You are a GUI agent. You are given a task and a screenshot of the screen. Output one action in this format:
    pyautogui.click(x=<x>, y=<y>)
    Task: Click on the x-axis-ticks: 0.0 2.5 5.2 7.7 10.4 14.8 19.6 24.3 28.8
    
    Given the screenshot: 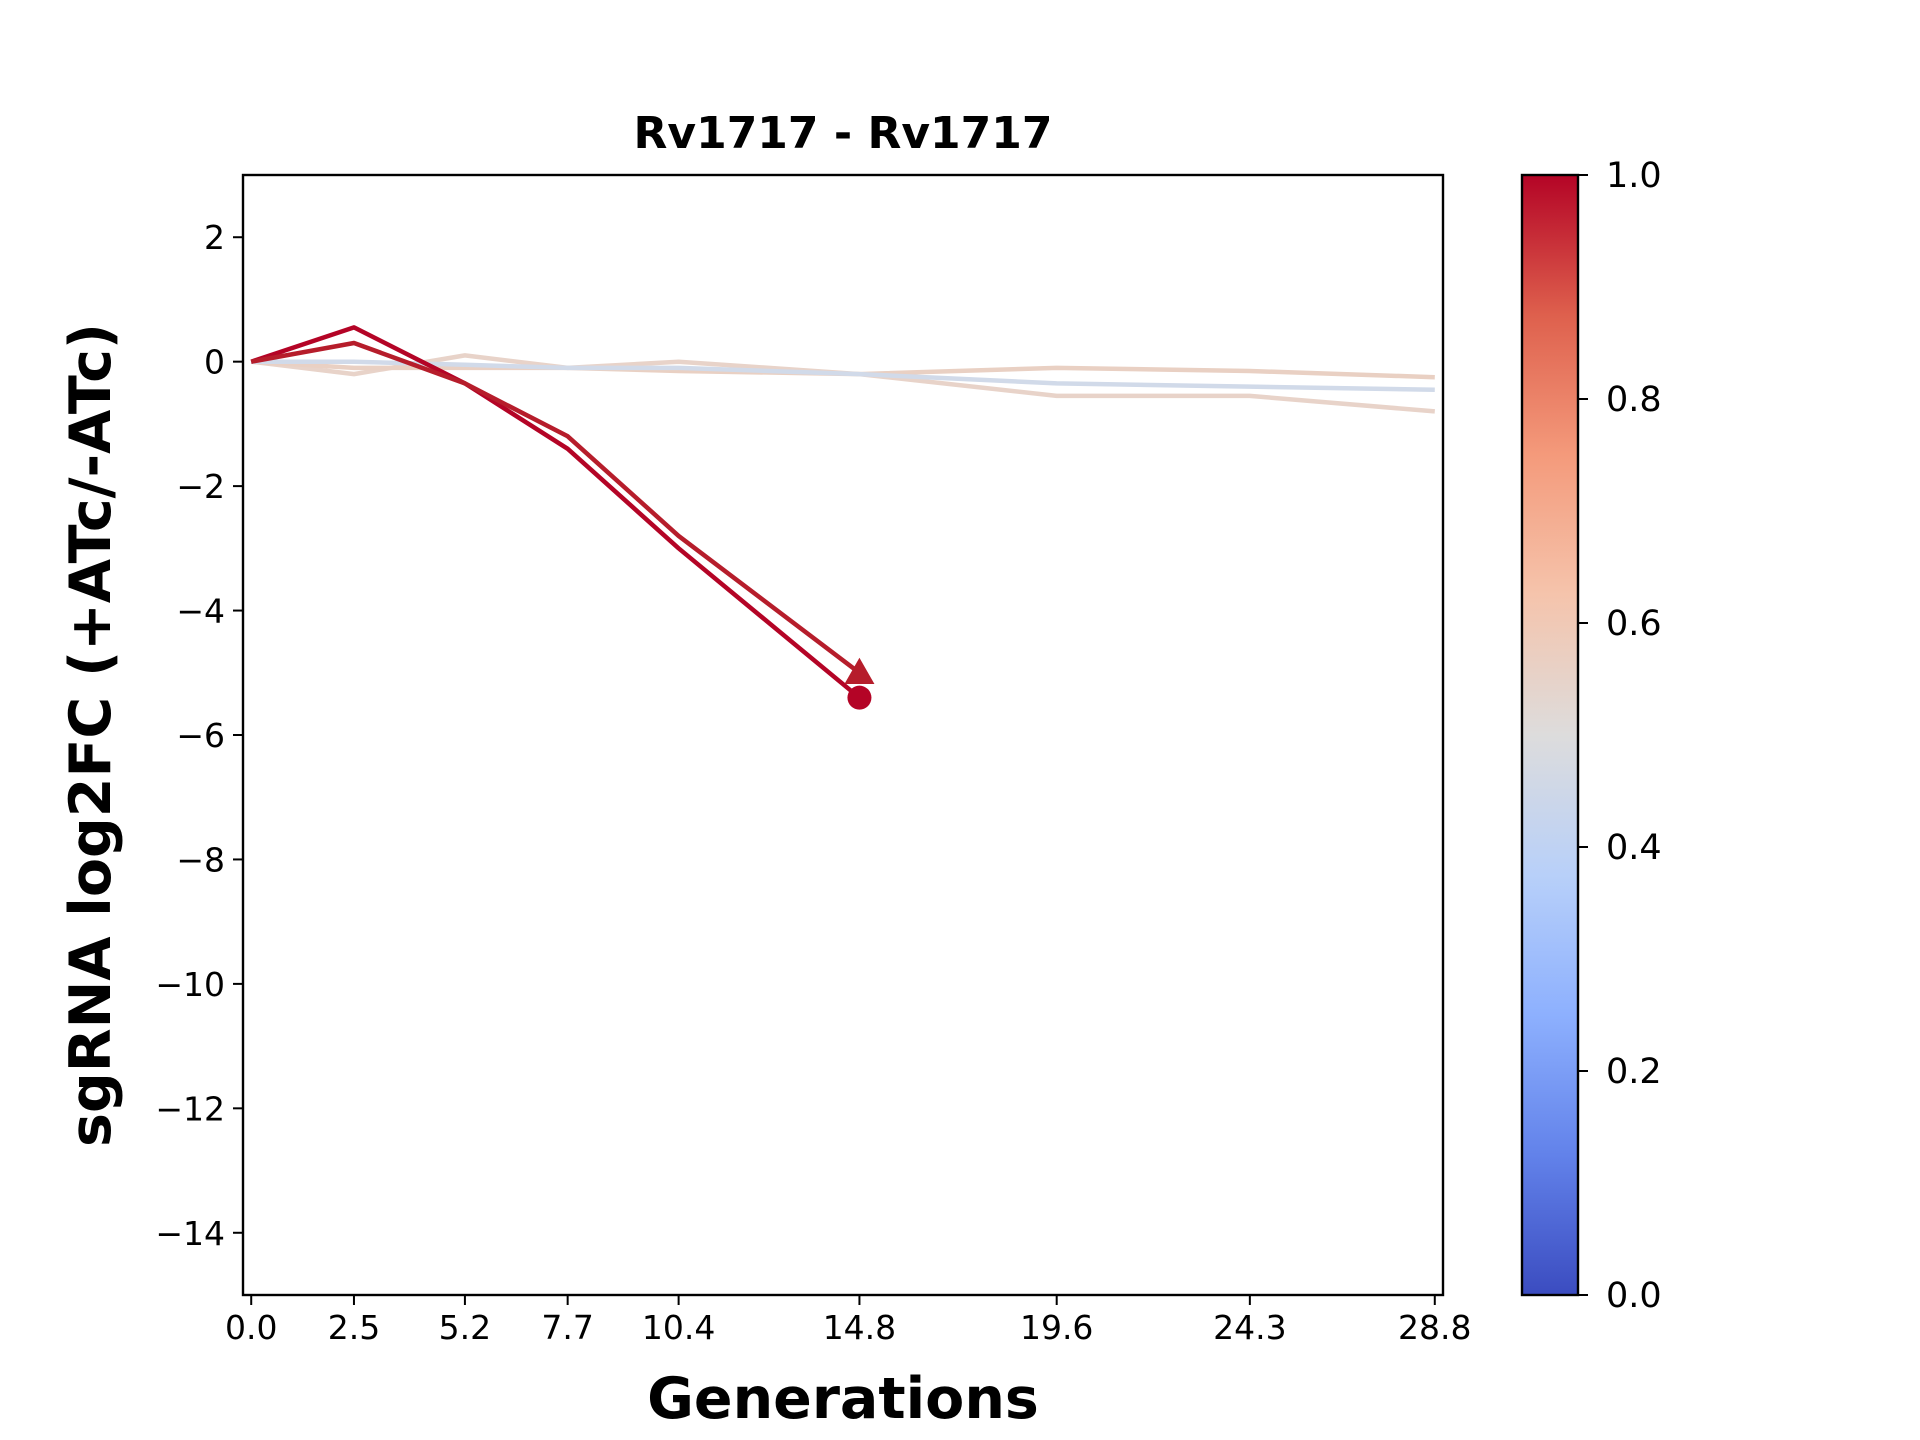 What is the action you would take?
    pyautogui.click(x=848, y=1321)
    